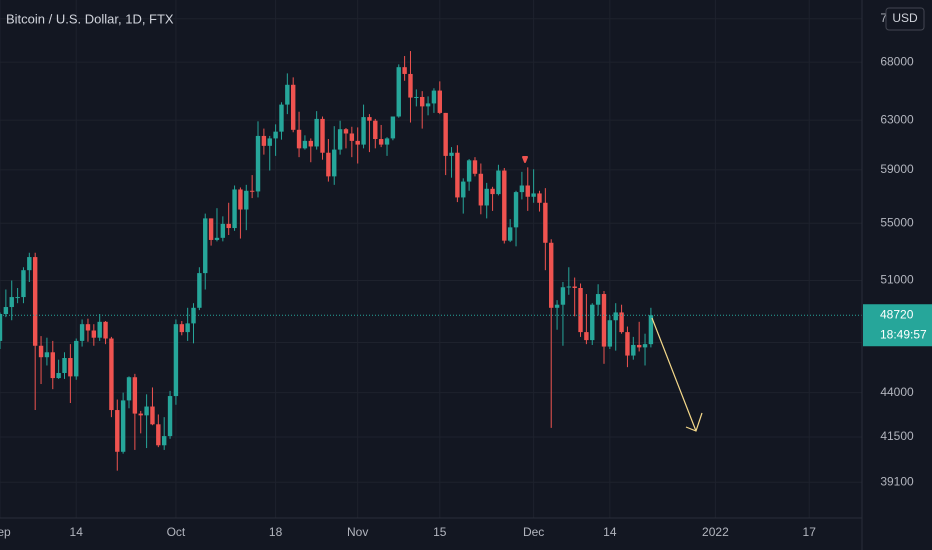 Image resolution: width=932 pixels, height=550 pixels. What do you see at coordinates (903, 334) in the screenshot?
I see `countdown-label: 18:49:57` at bounding box center [903, 334].